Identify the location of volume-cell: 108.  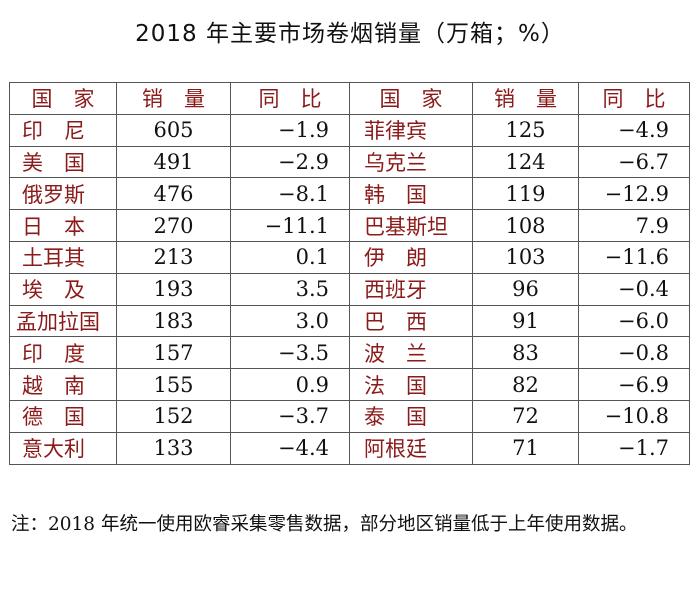
(525, 225).